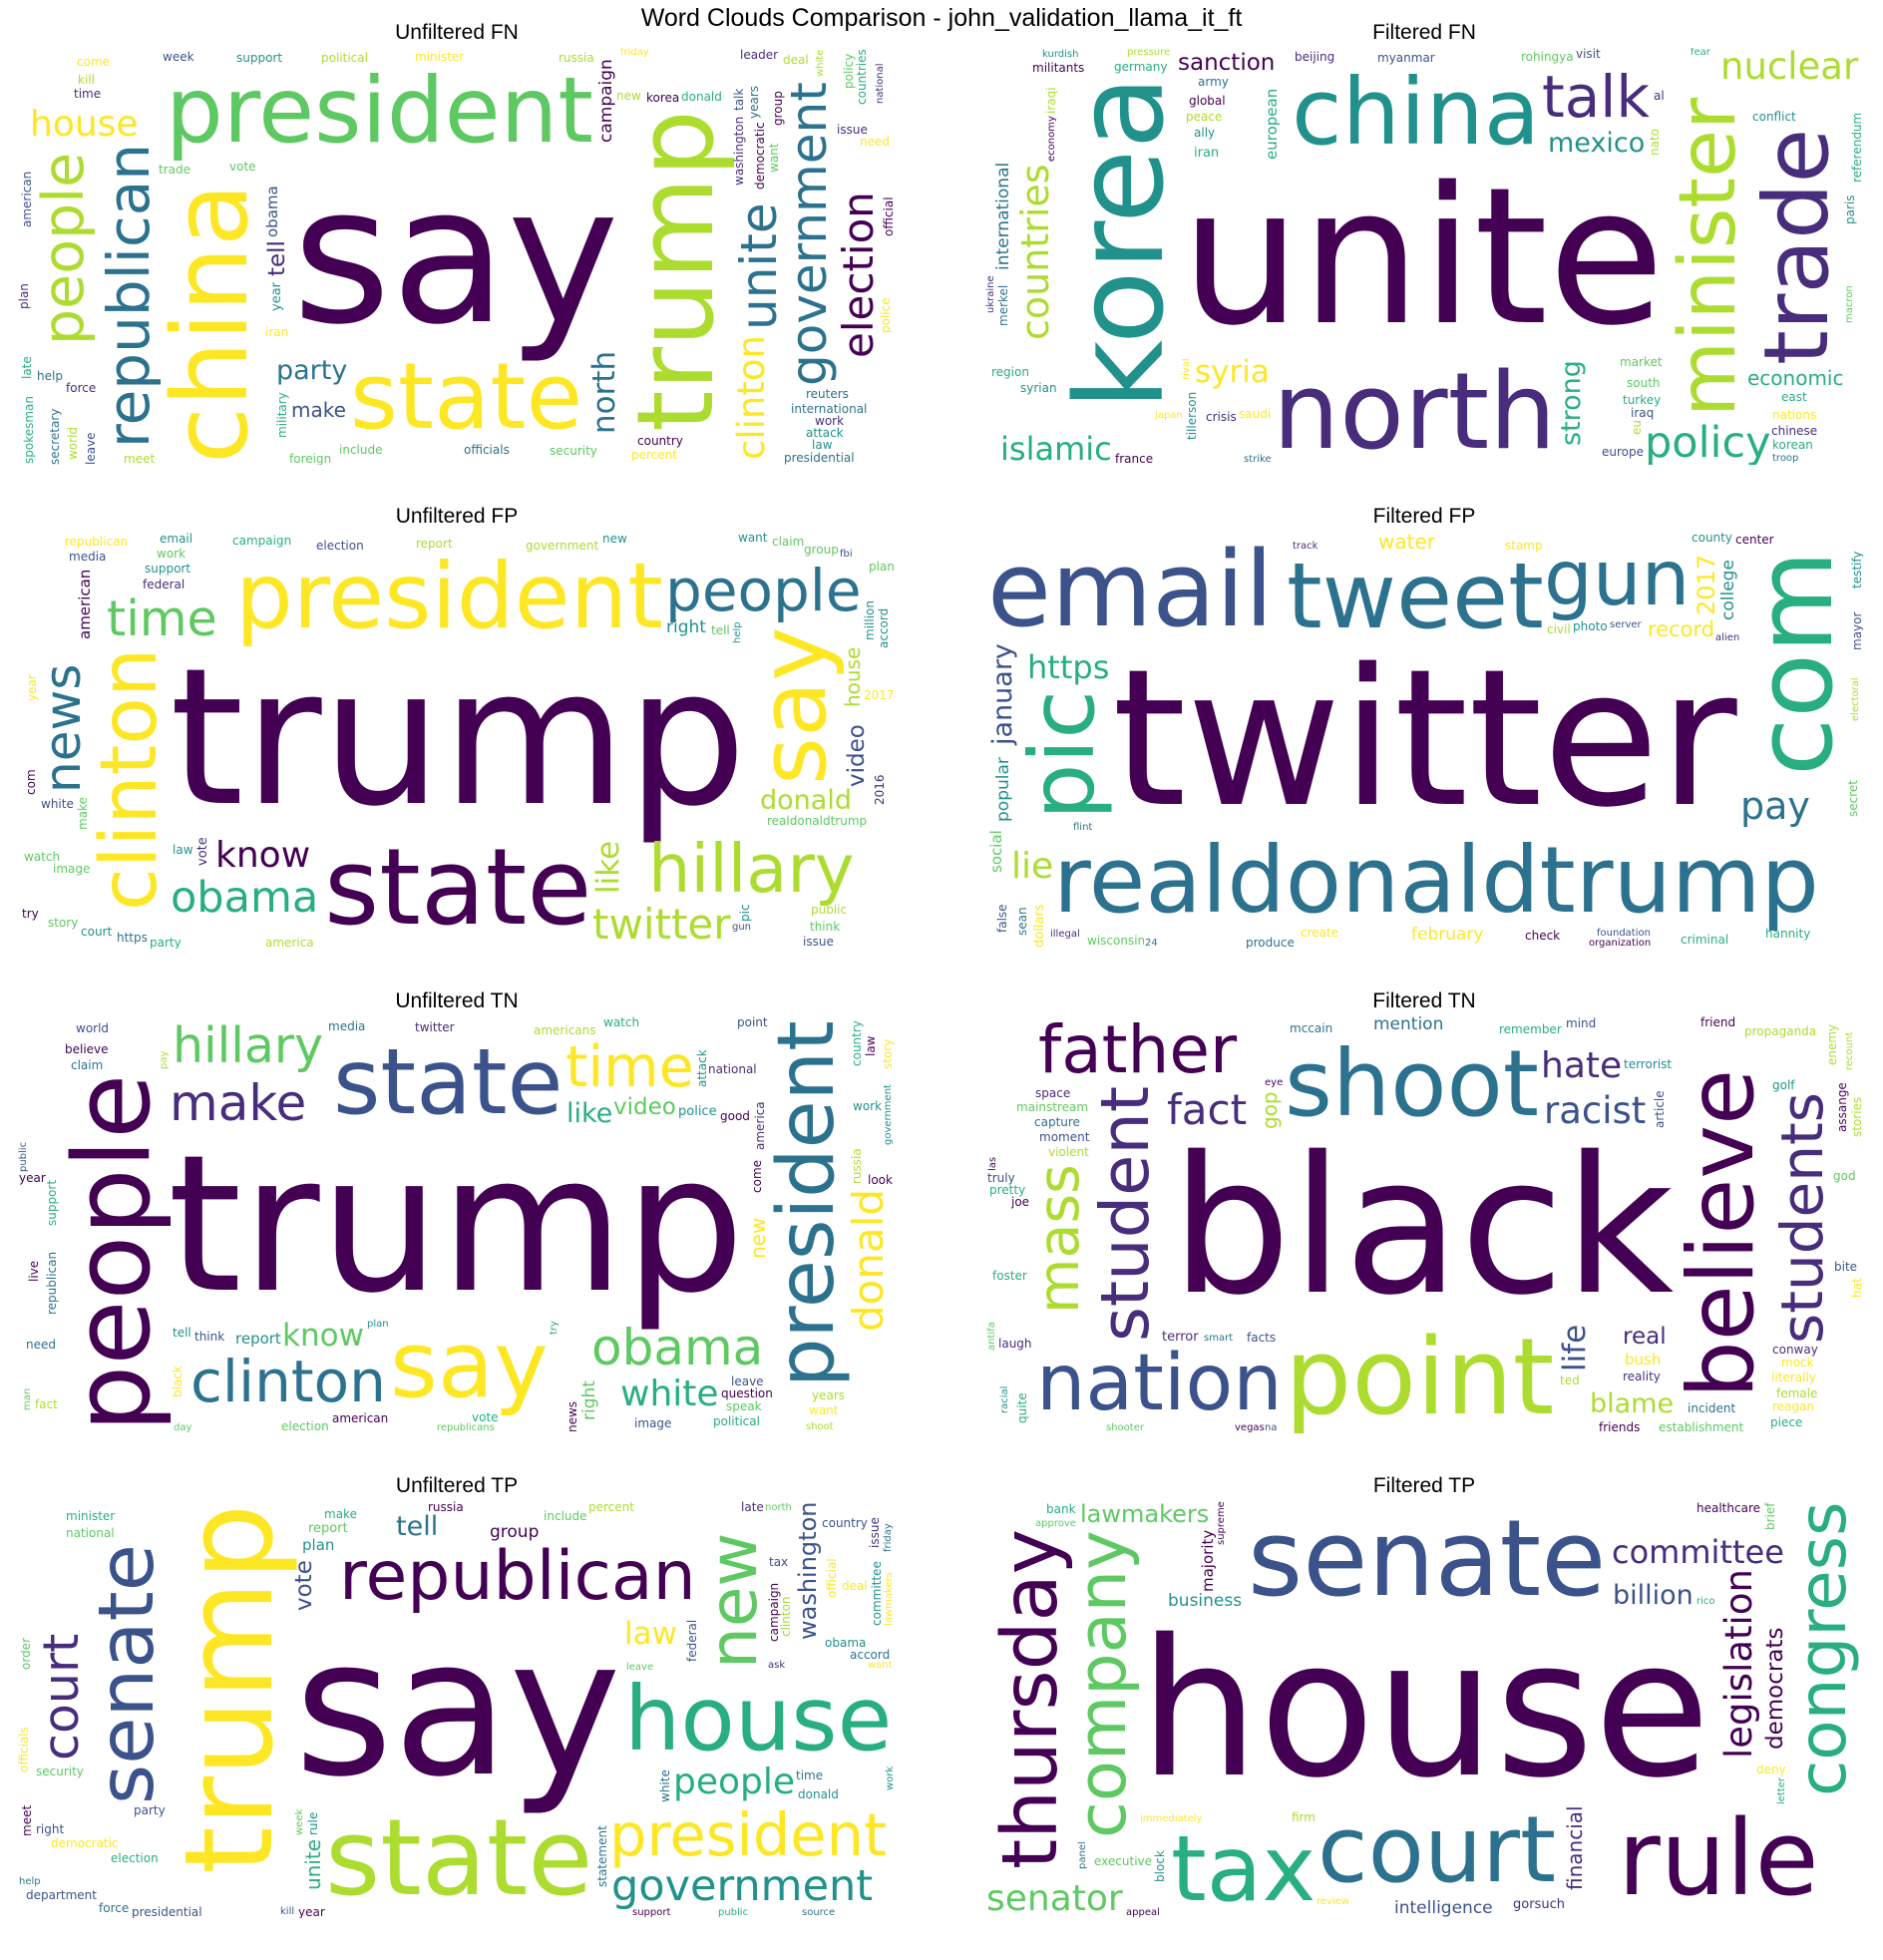 This screenshot has height=1960, width=1883. What do you see at coordinates (1057, 1122) in the screenshot?
I see `cloud-word: capture` at bounding box center [1057, 1122].